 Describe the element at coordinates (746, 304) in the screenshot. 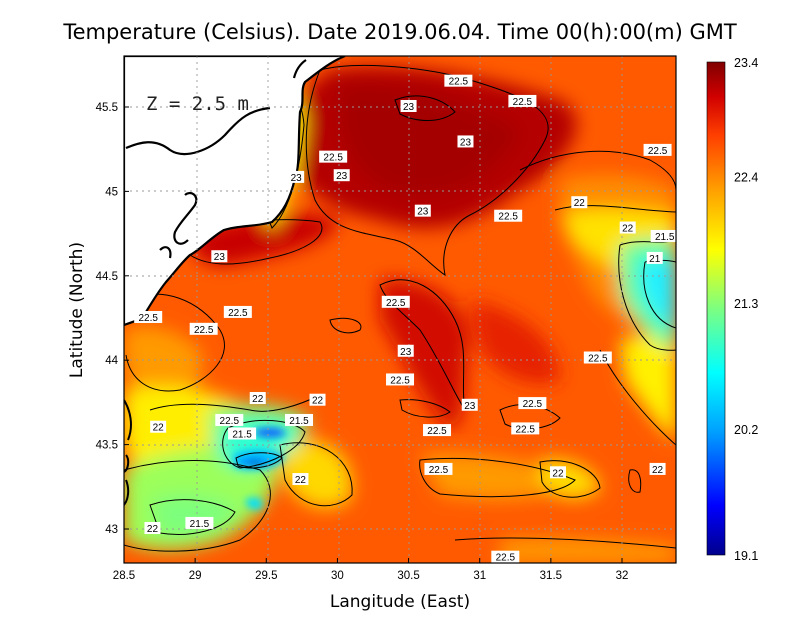

I see `colorbar-tick-label: 21.3` at that location.